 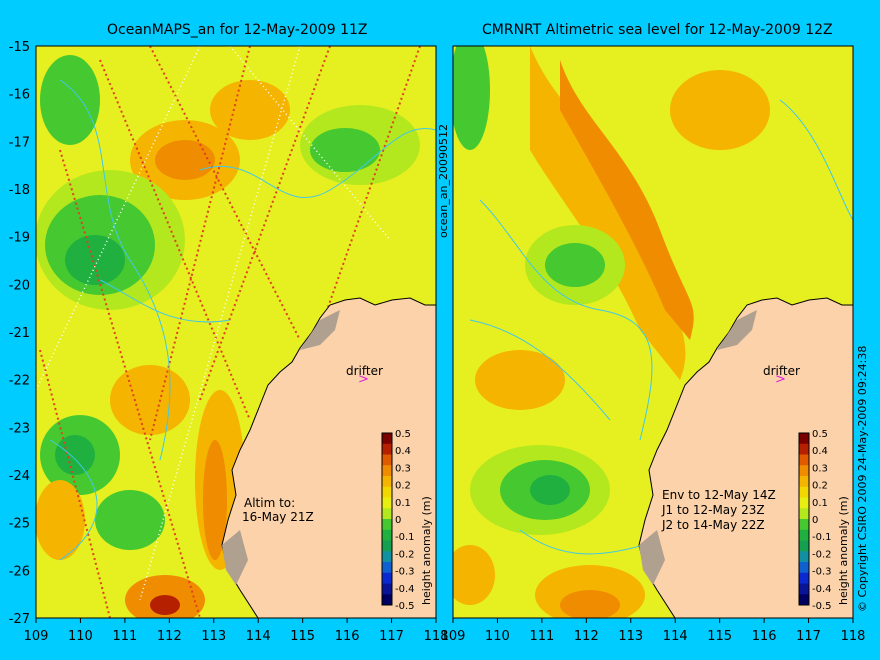 I want to click on drifter-label-left: drifter, so click(x=364, y=371).